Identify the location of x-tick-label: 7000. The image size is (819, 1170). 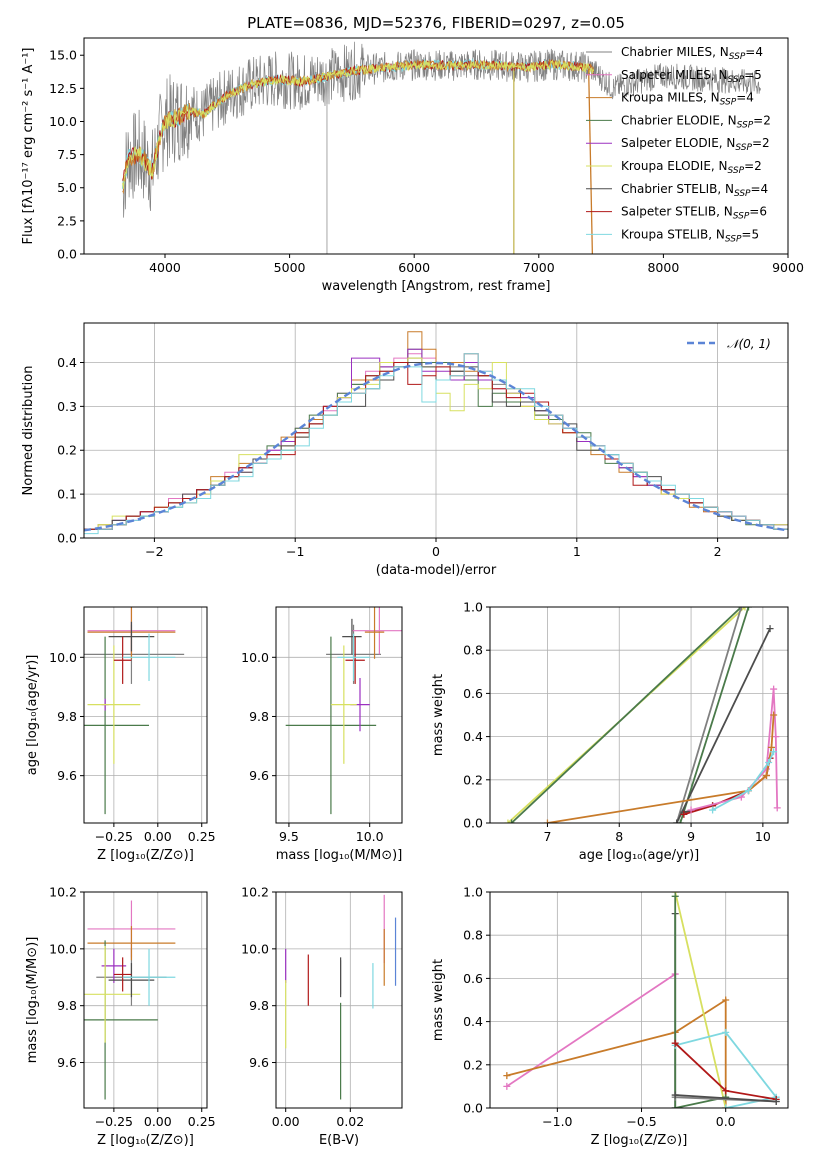
(539, 267).